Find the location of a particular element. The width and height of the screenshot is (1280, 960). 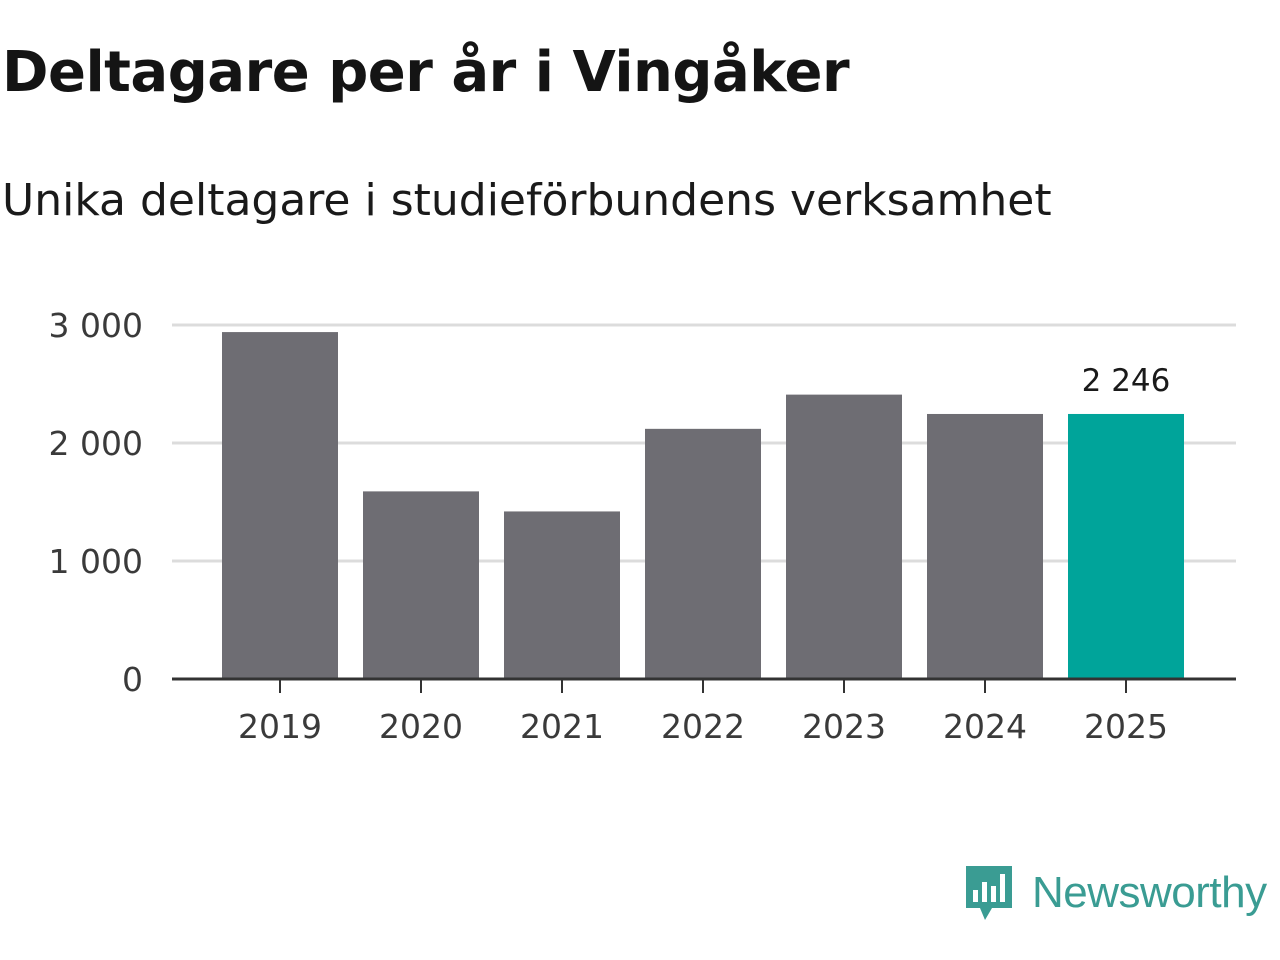

newsworthy-chart-bubble-icon is located at coordinates (989, 893).